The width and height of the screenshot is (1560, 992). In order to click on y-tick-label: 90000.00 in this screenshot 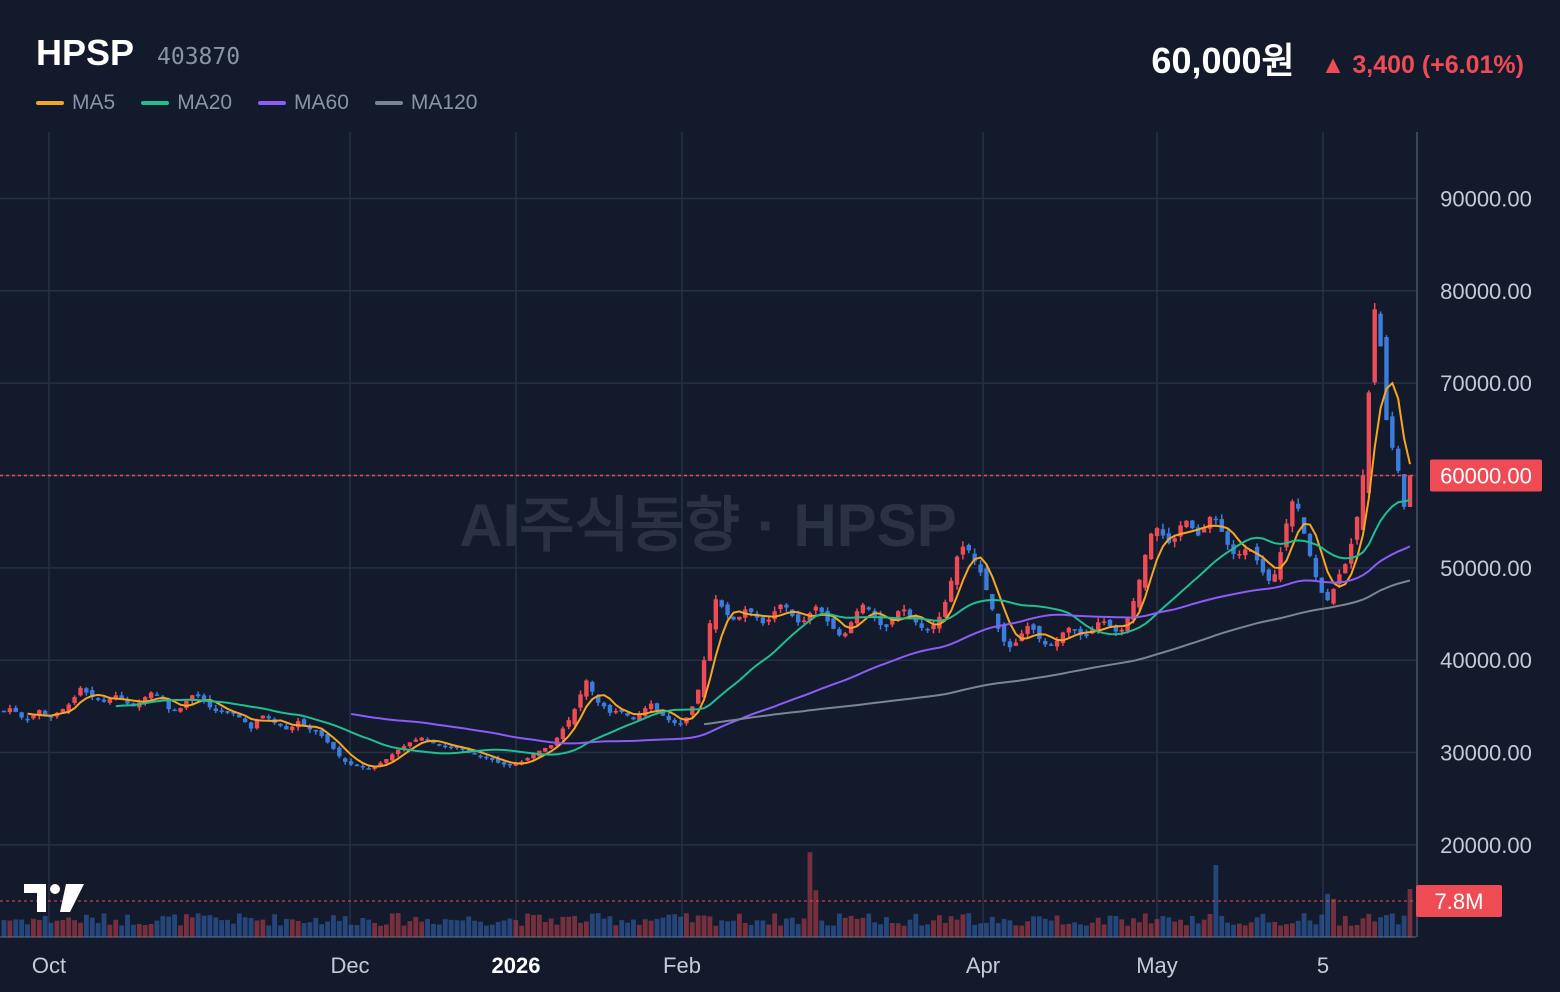, I will do `click(1486, 198)`.